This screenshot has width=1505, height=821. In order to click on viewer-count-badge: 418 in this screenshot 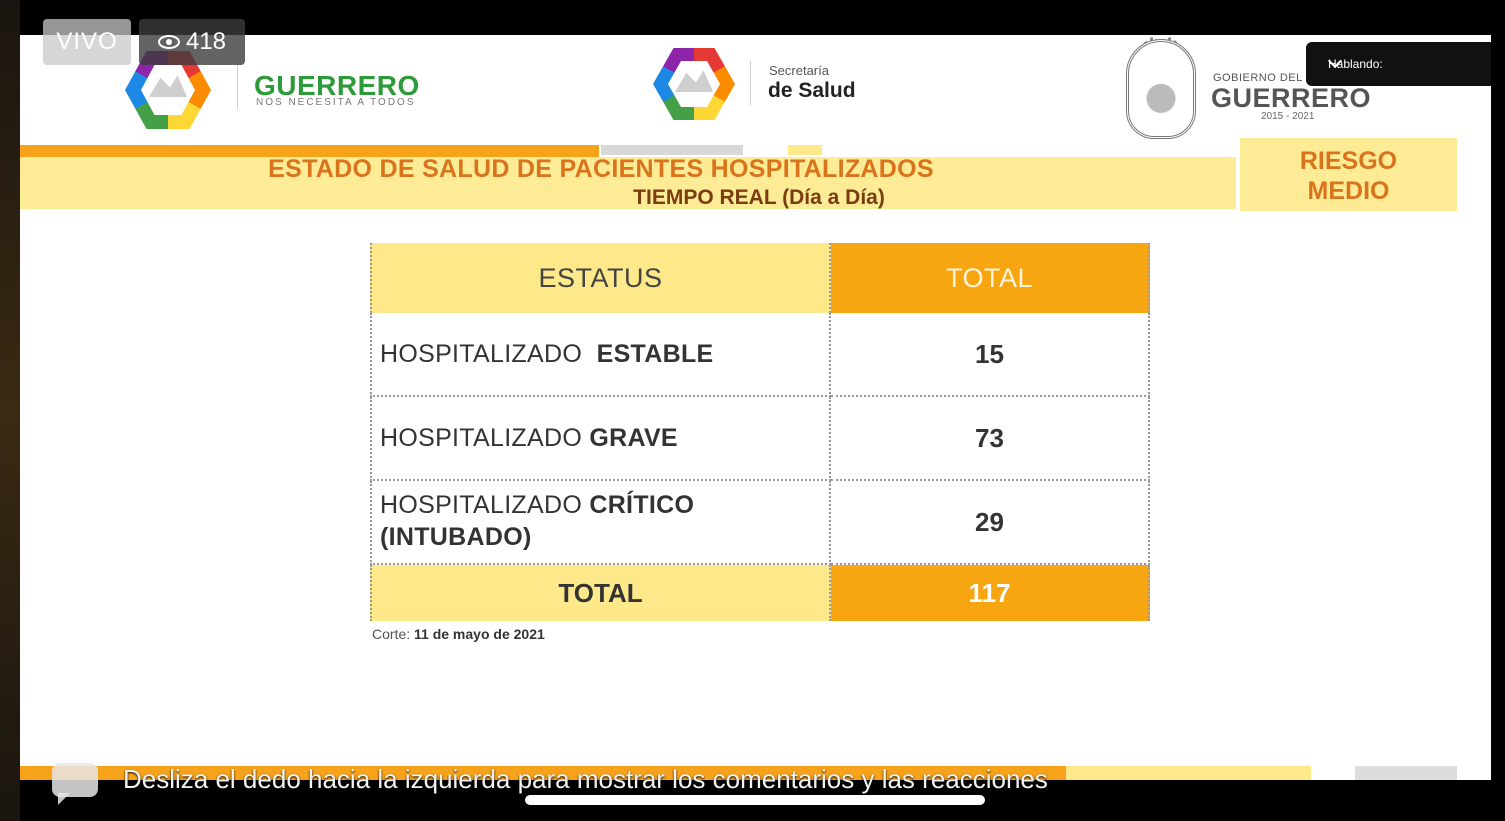, I will do `click(192, 42)`.